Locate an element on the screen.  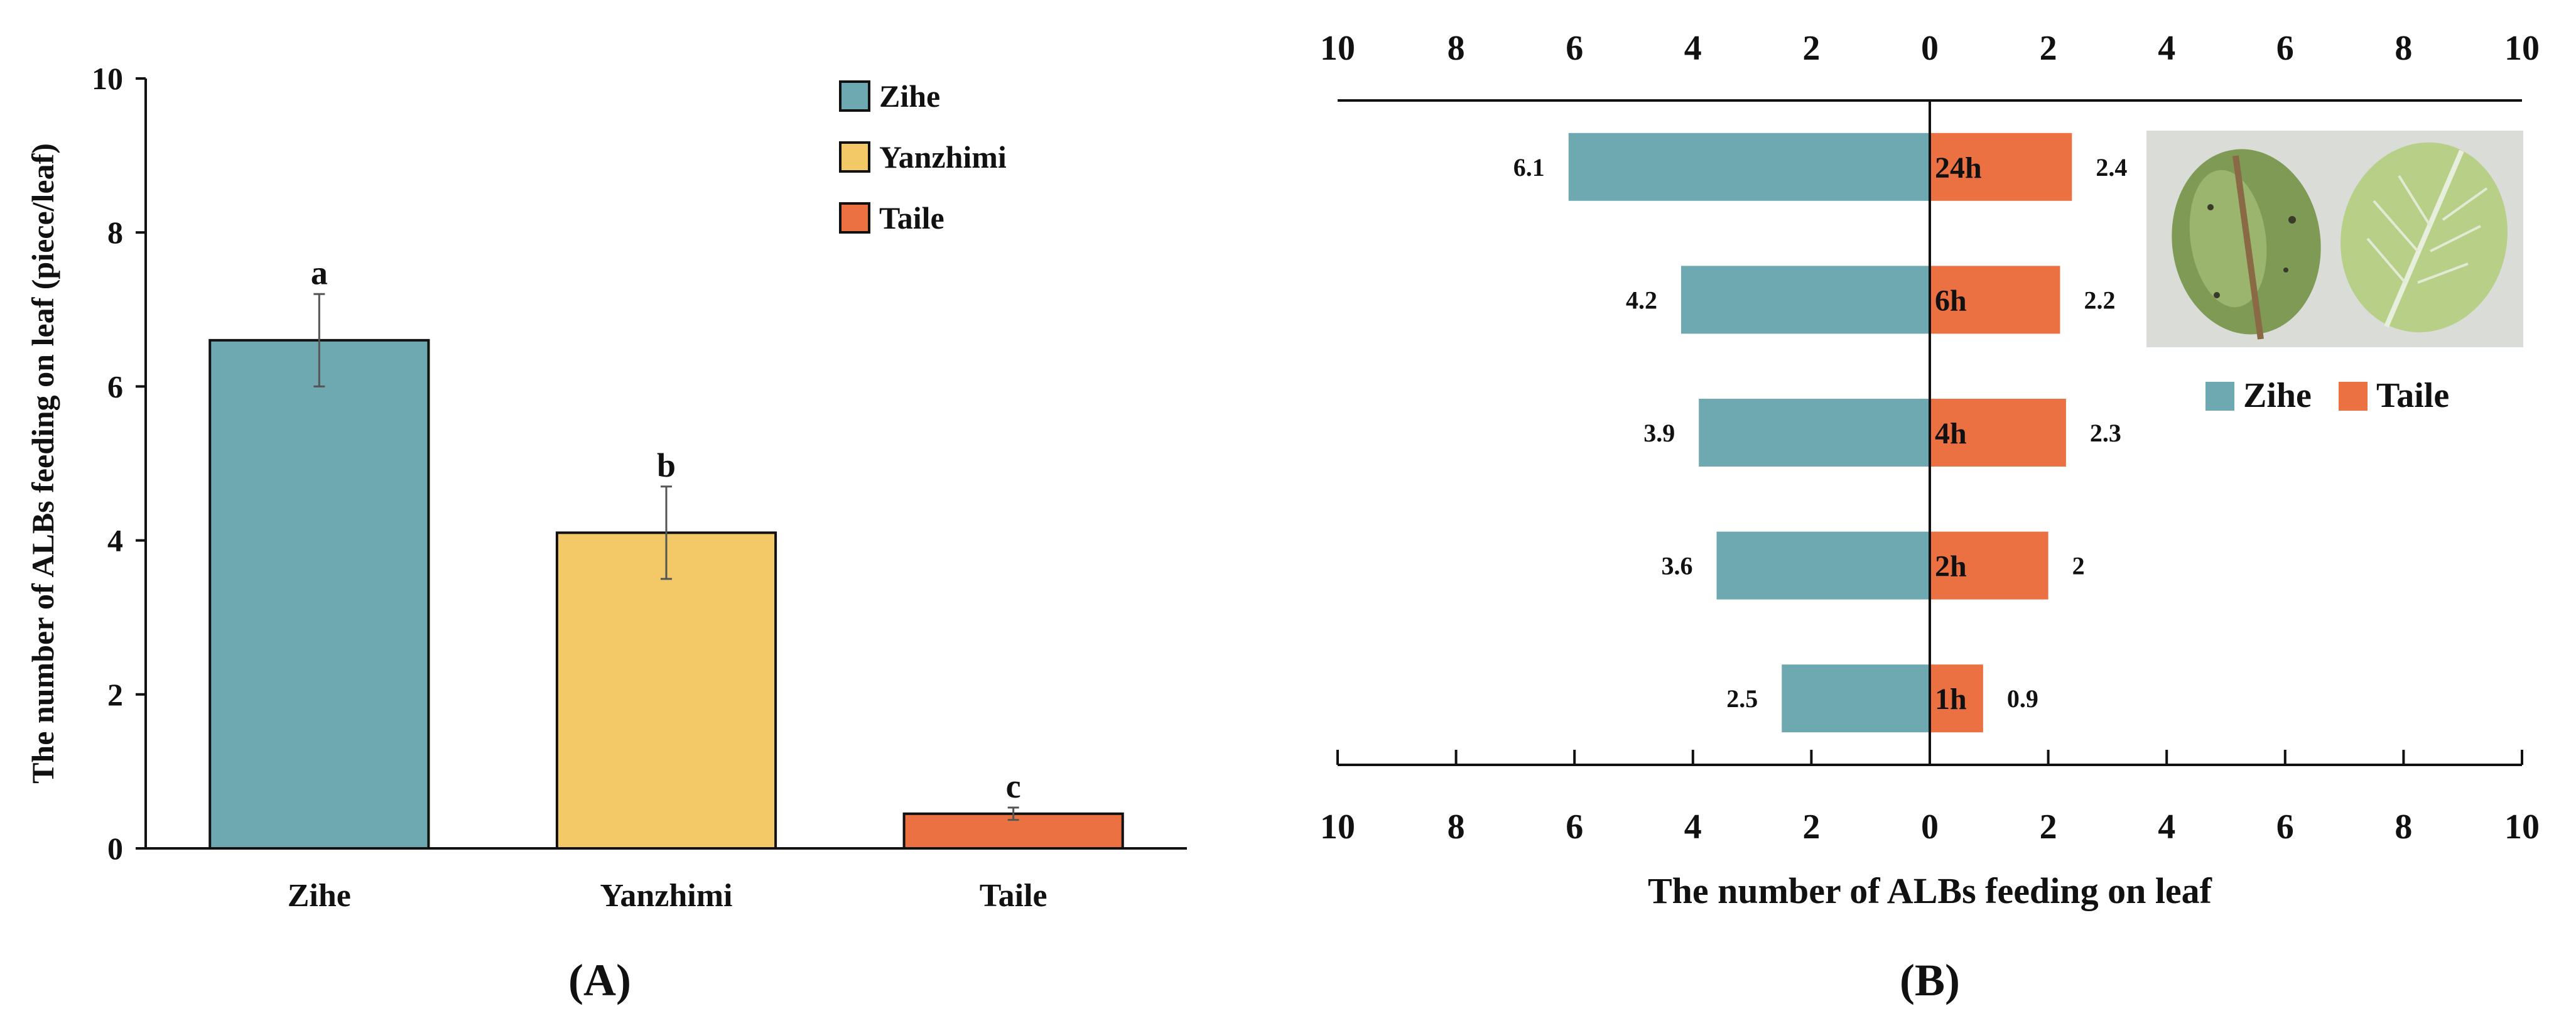
panel-a-y-tick-label: 4 is located at coordinates (115, 540).